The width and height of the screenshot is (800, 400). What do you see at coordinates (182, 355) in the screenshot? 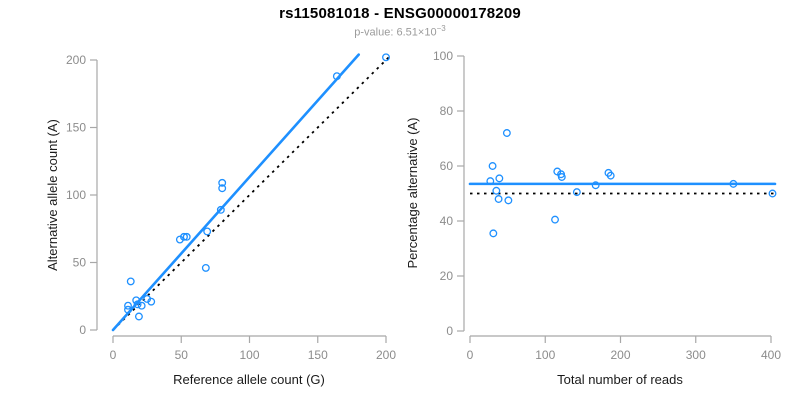
I see `x-tick-label: 50` at bounding box center [182, 355].